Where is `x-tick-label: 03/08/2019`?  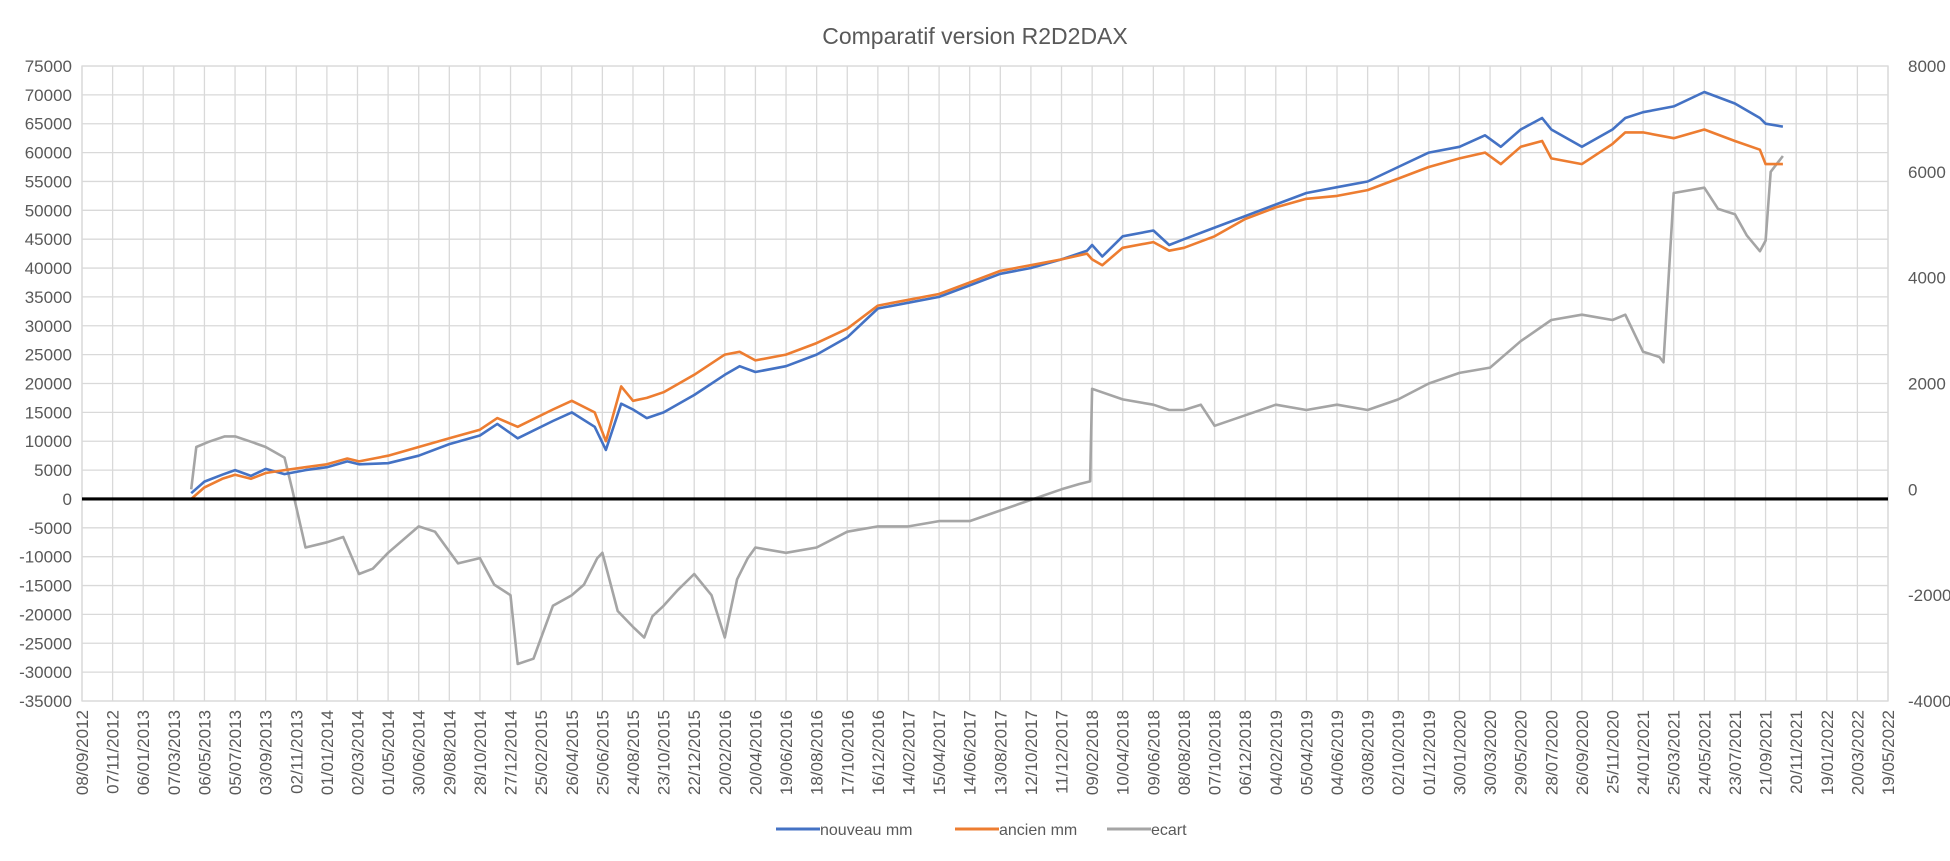
x-tick-label: 03/08/2019 is located at coordinates (1368, 752).